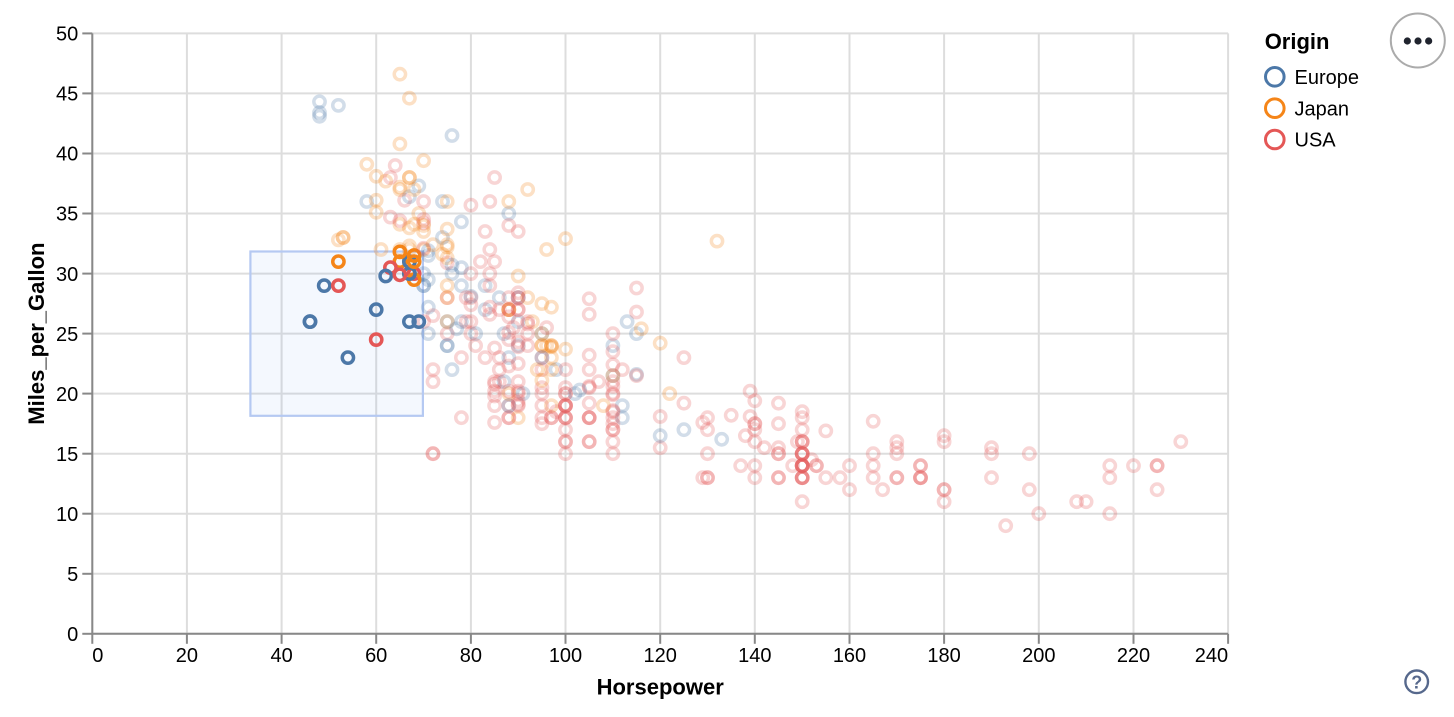 This screenshot has height=717, width=1454. I want to click on svg-text: 160, so click(849, 656).